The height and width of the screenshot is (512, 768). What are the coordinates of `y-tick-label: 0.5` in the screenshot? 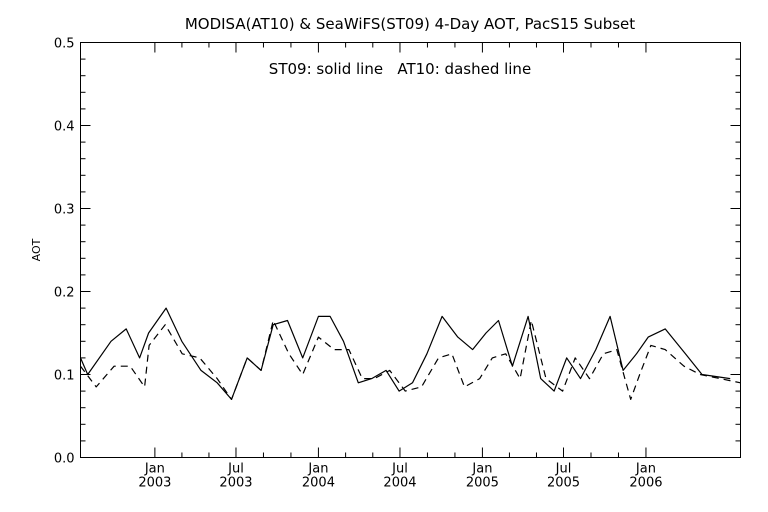 It's located at (64, 44).